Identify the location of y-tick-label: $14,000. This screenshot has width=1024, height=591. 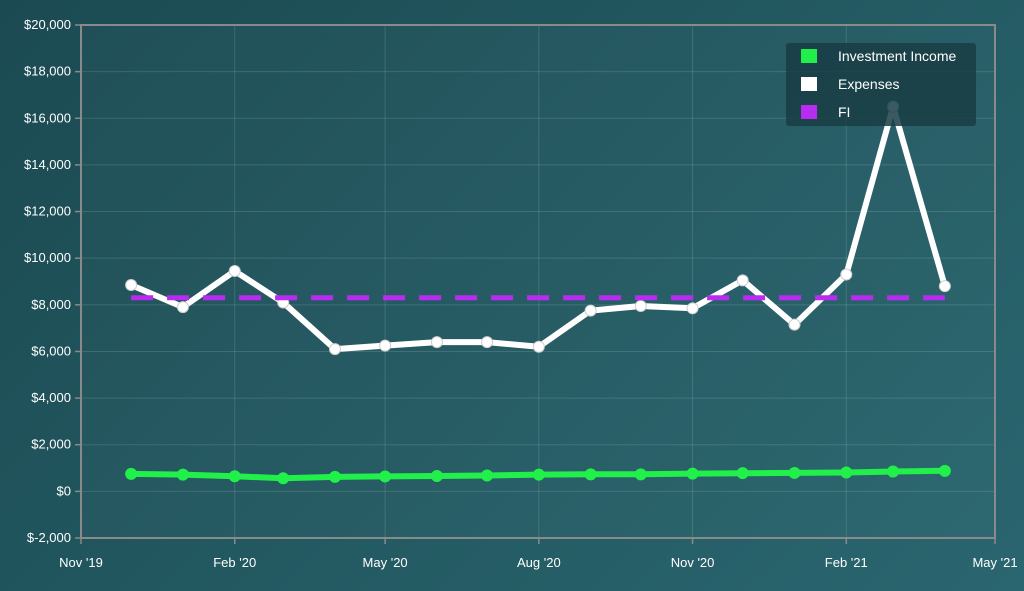
(47, 164).